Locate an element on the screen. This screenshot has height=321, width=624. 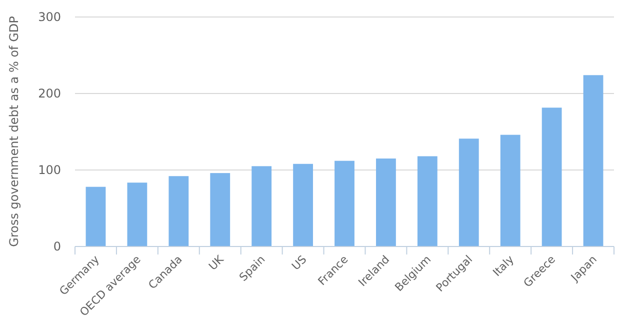
y-tick-label: 300 is located at coordinates (49, 17).